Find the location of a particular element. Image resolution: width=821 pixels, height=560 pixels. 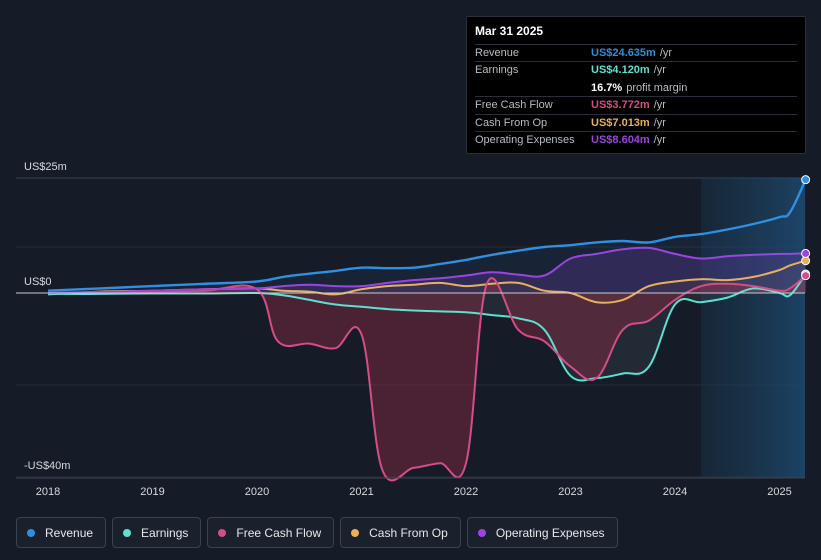

series-line-operating-expenses is located at coordinates (426, 270).